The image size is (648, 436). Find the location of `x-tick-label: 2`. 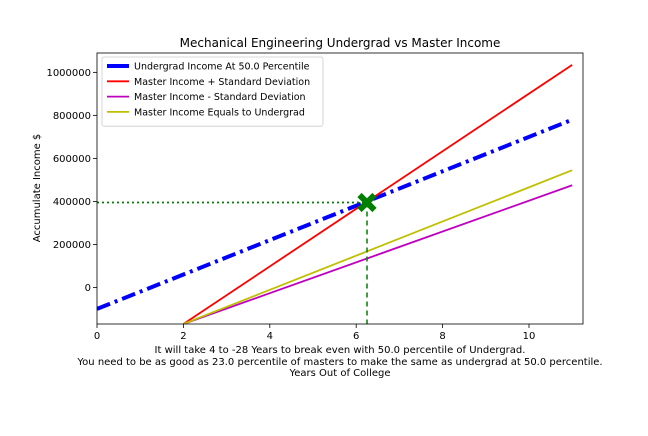

x-tick-label: 2 is located at coordinates (183, 336).